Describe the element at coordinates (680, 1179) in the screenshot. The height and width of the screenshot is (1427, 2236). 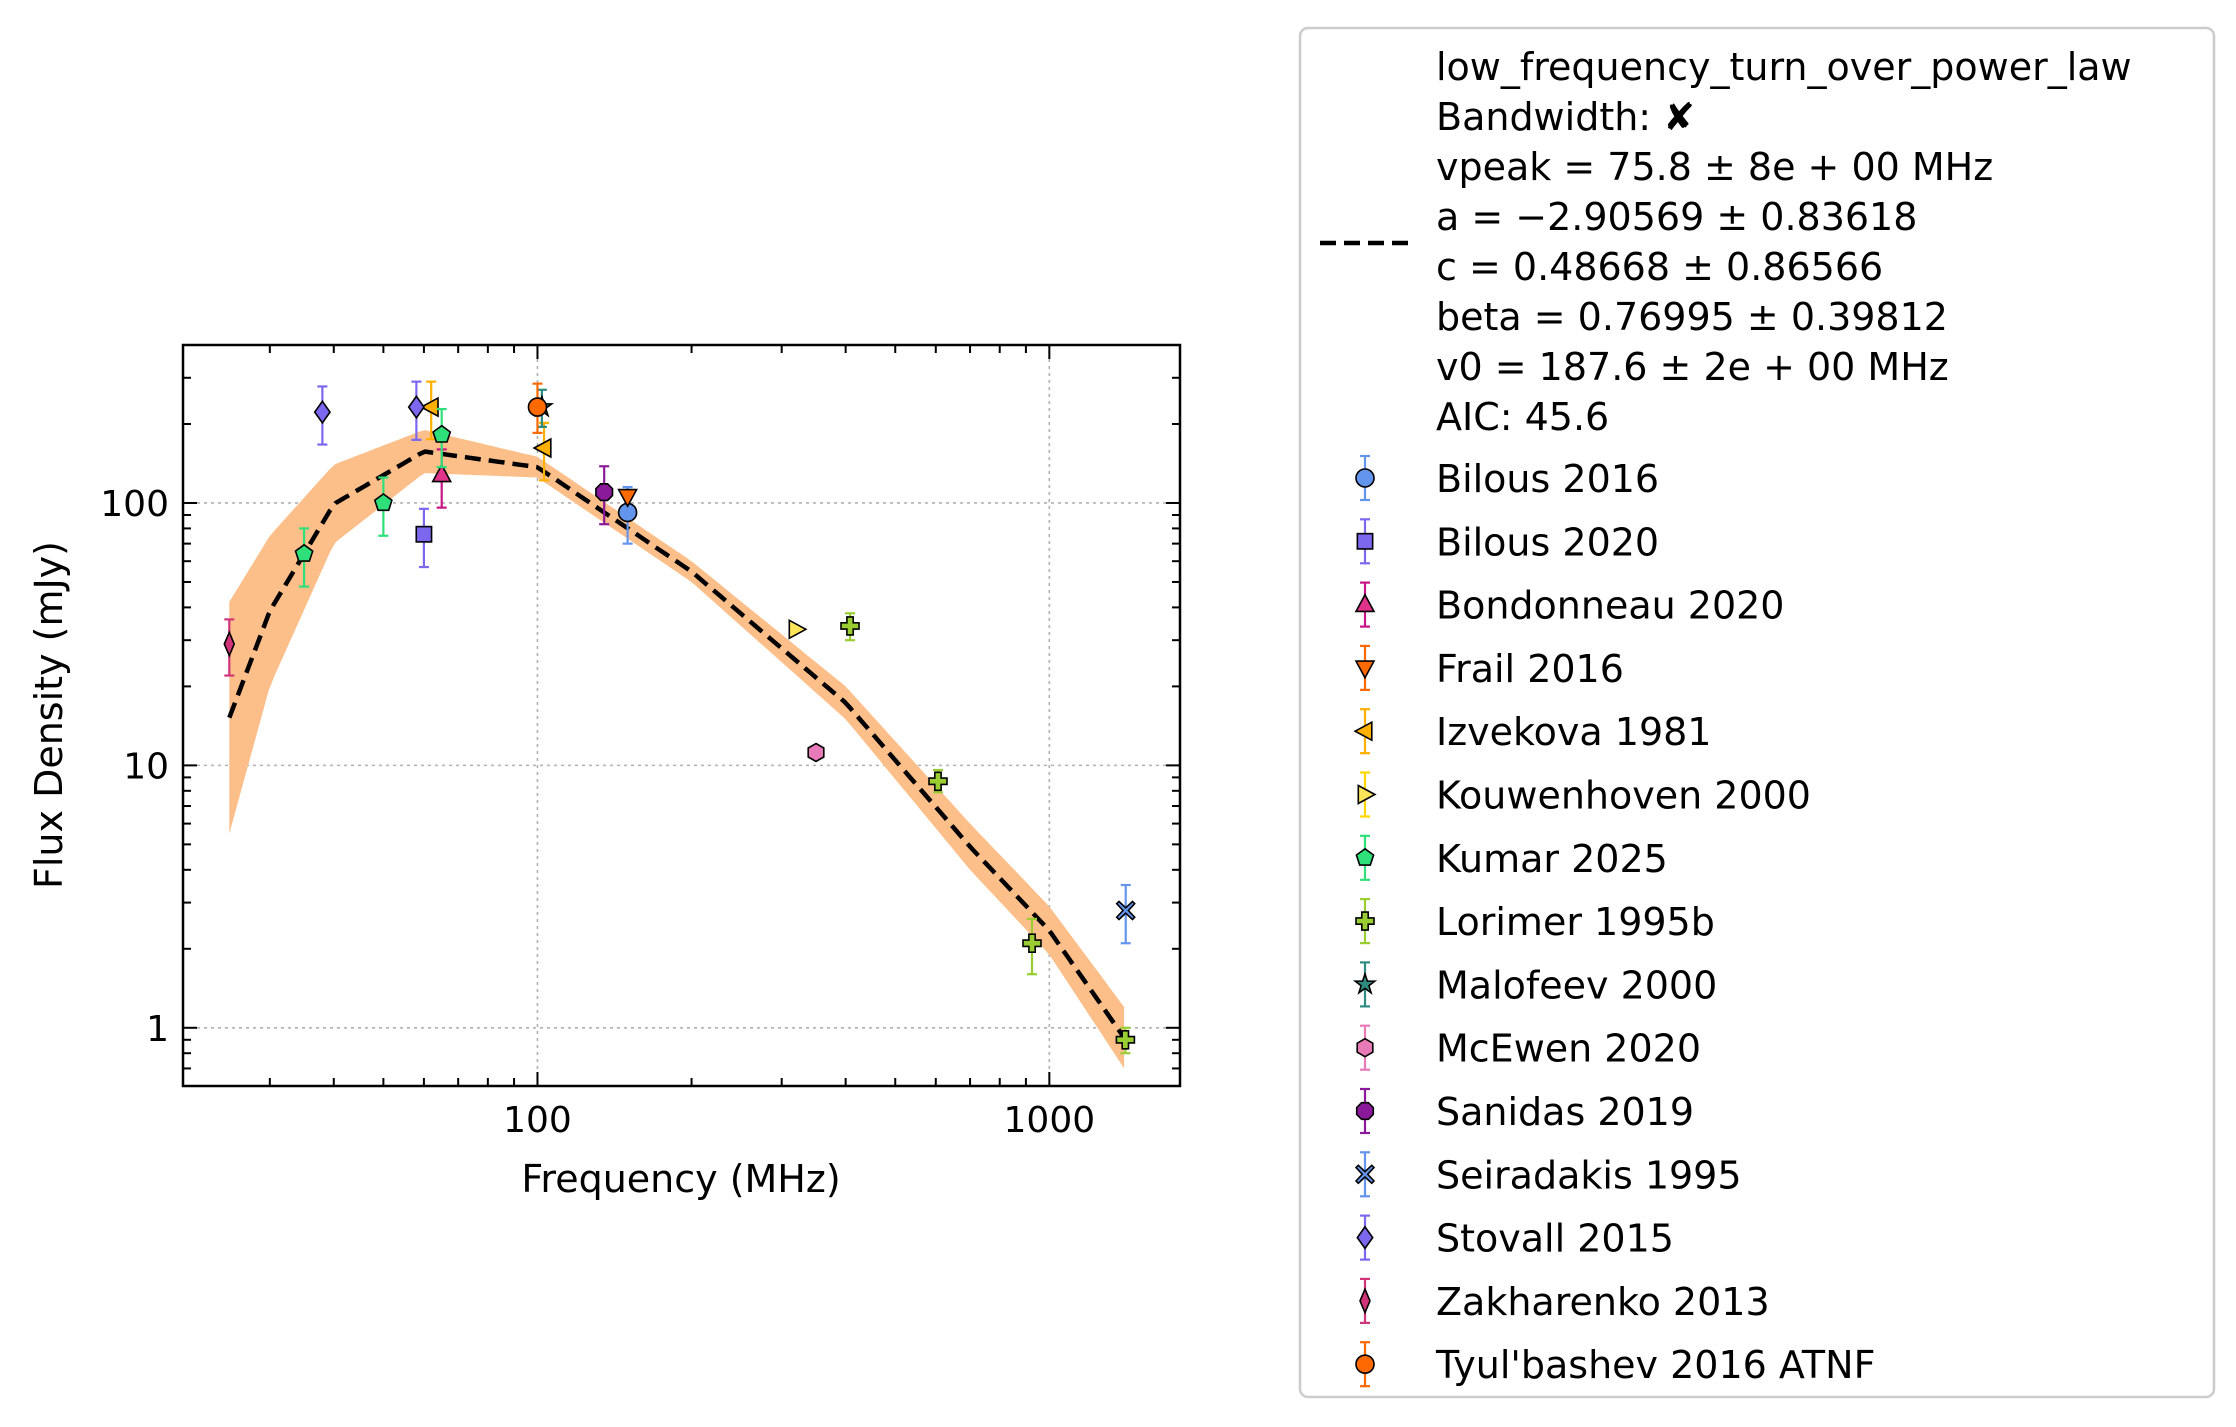
I see `x-axis-label: Frequency (MHz)` at that location.